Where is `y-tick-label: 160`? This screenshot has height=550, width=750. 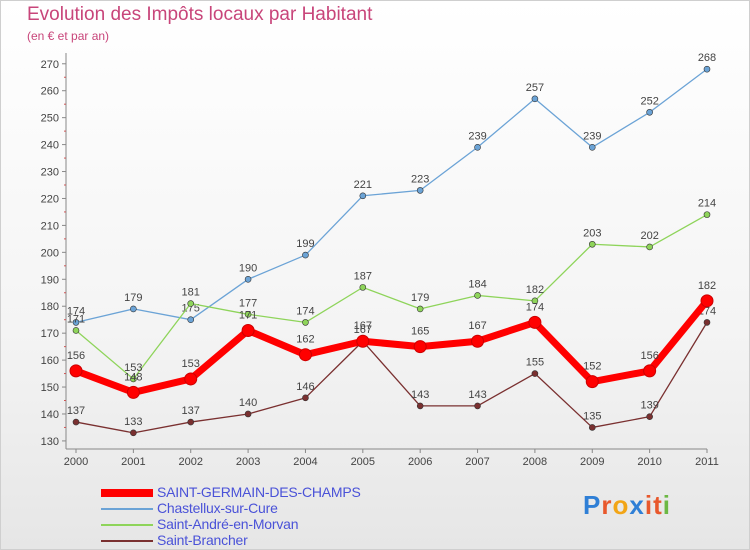 y-tick-label: 160 is located at coordinates (50, 361).